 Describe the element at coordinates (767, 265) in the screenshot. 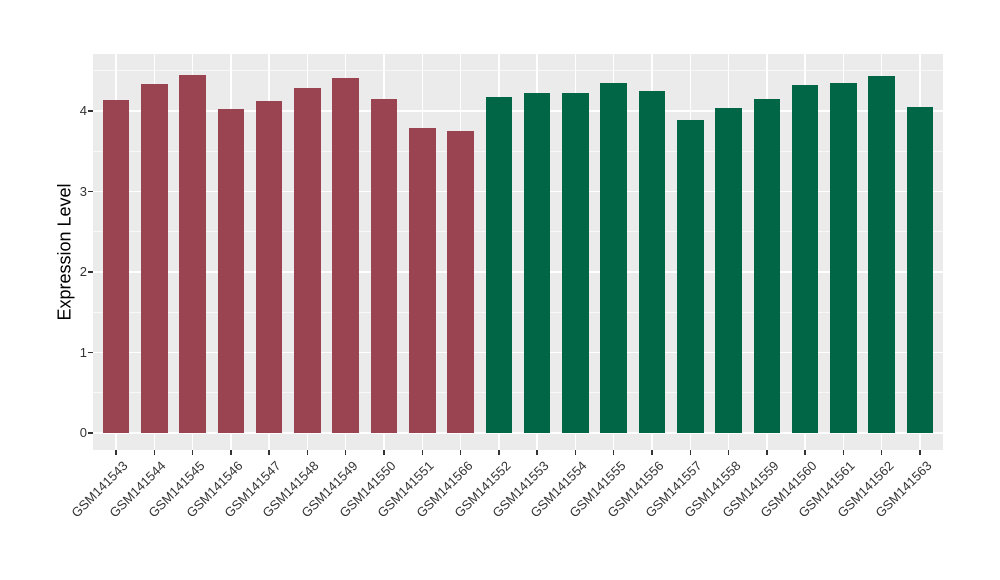

I see `bar-GSM141559` at that location.